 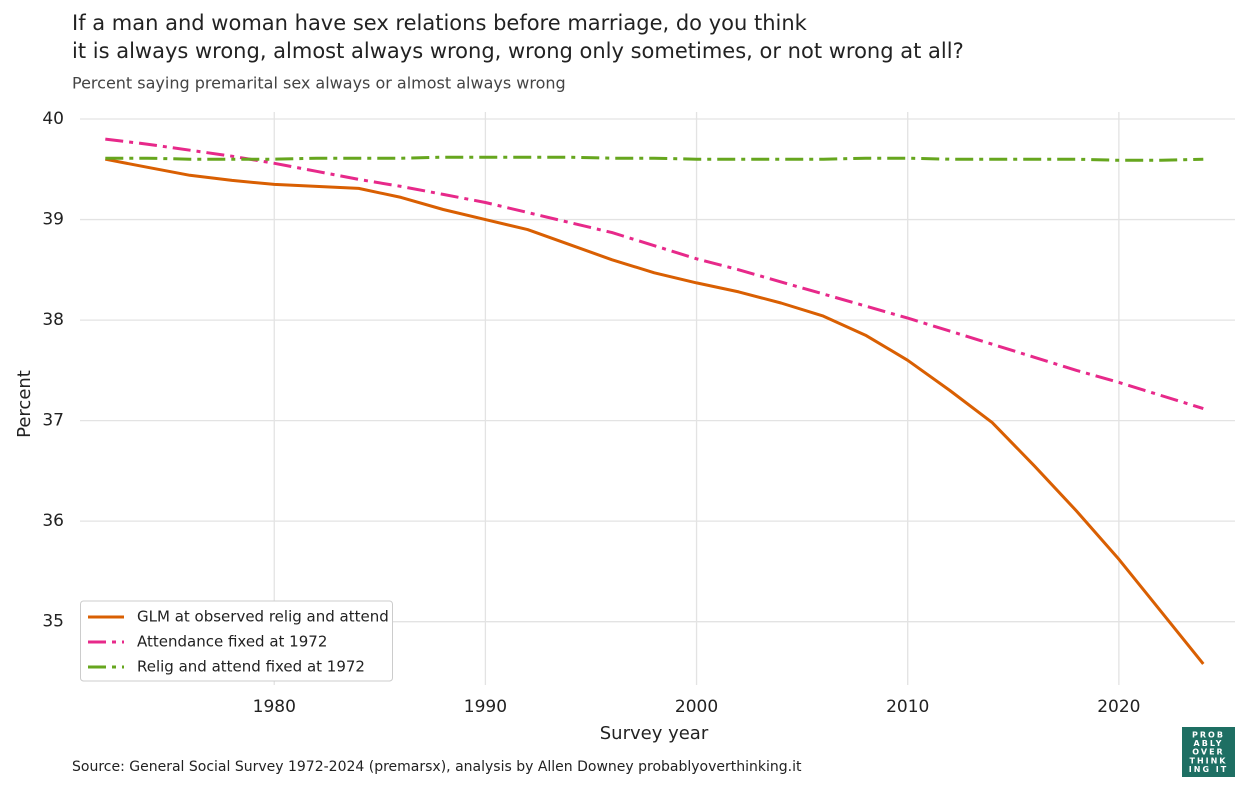 What do you see at coordinates (53, 521) in the screenshot?
I see `y-tick-label: 36` at bounding box center [53, 521].